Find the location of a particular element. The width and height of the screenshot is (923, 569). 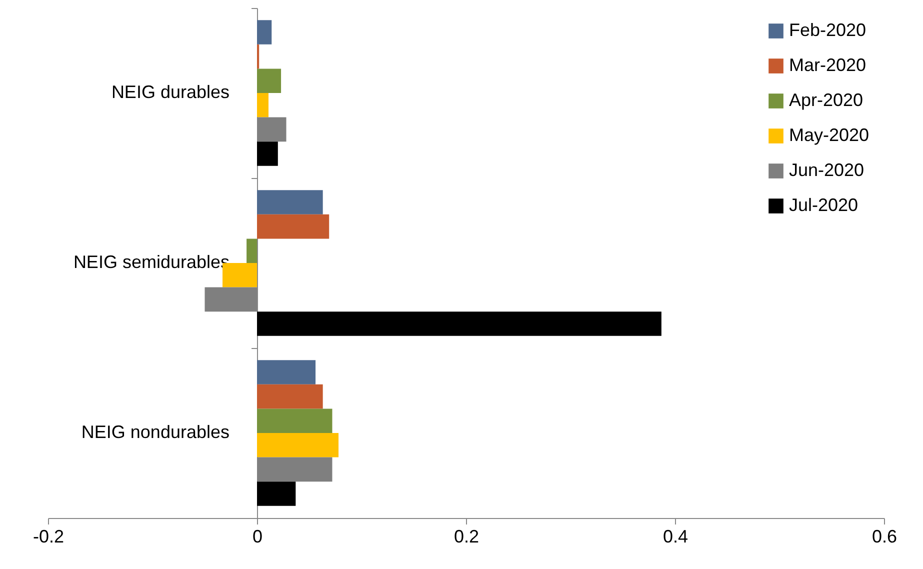

legend-label: Apr-2020 is located at coordinates (826, 100).